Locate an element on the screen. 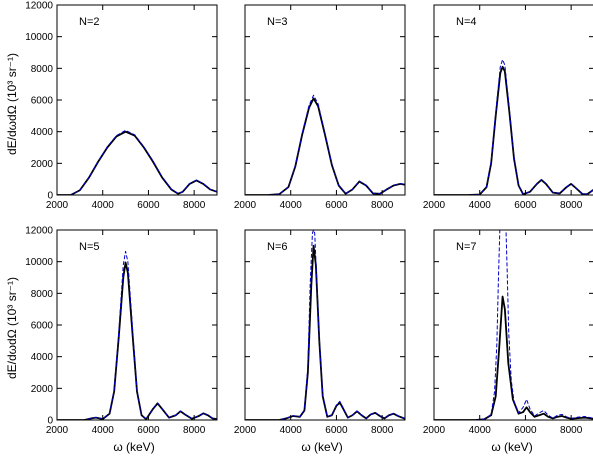  x-axis-title-right: ω (keV) is located at coordinates (511, 447).